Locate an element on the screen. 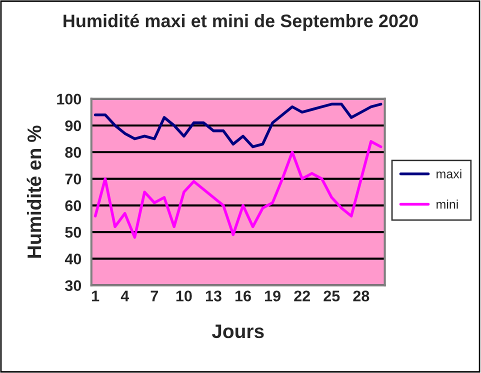 The image size is (481, 373). x-tick-label: 13 is located at coordinates (214, 296).